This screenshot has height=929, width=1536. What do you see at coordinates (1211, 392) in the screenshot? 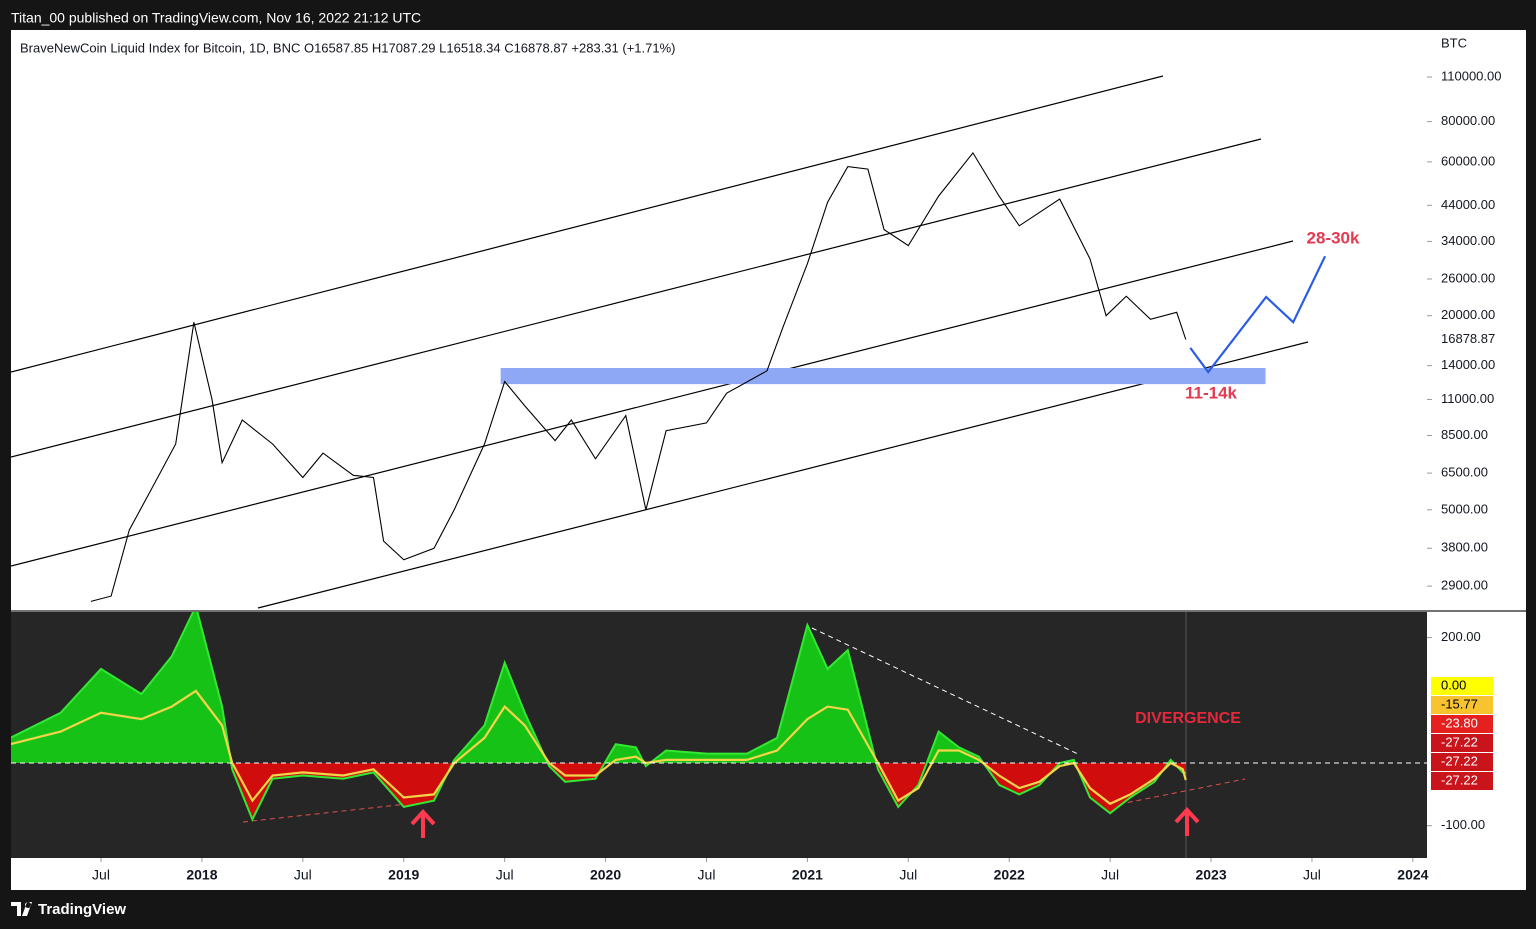
I see `annotation: 11-14k` at bounding box center [1211, 392].